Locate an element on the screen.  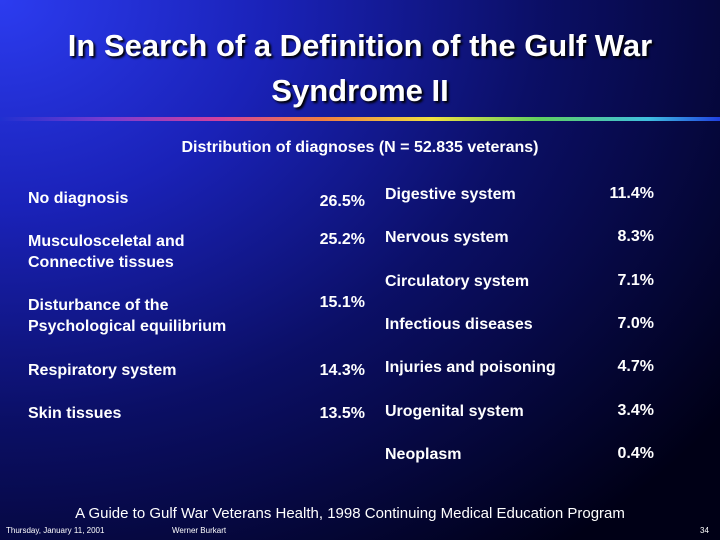
row-value: 7.0% is located at coordinates (635, 323).